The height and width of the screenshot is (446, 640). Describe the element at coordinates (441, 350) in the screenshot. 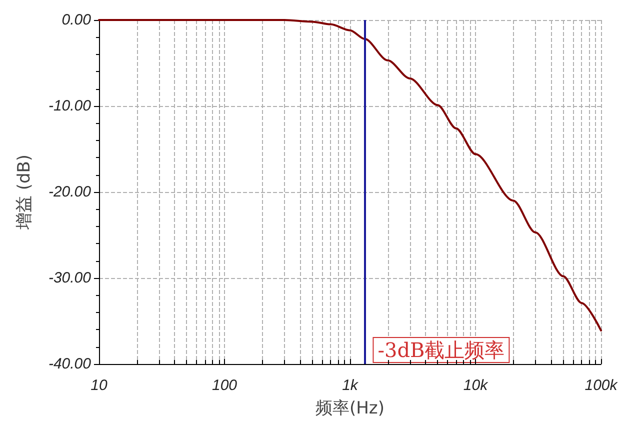

I see `ref-line-label: -3dB截止频率` at that location.